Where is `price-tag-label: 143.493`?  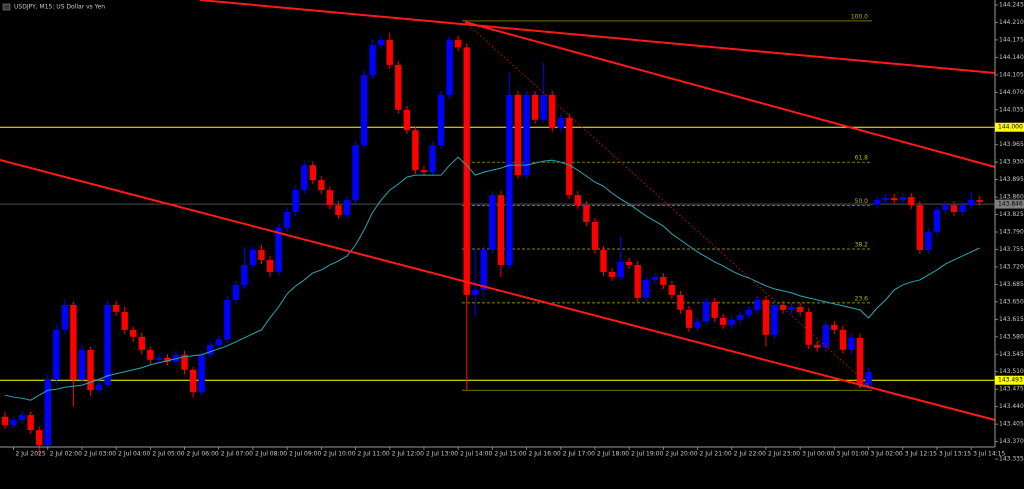 price-tag-label: 143.493 is located at coordinates (1010, 380).